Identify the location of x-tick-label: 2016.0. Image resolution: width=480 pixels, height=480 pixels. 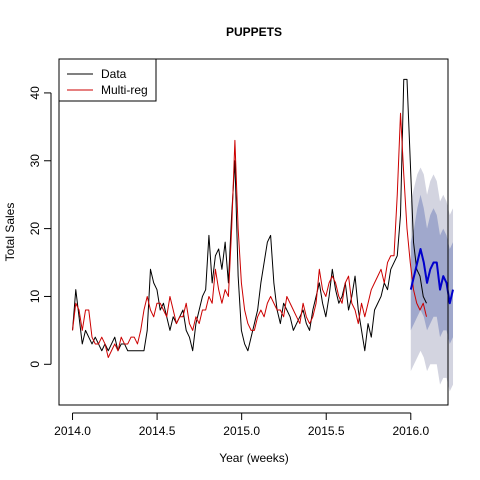
(410, 431).